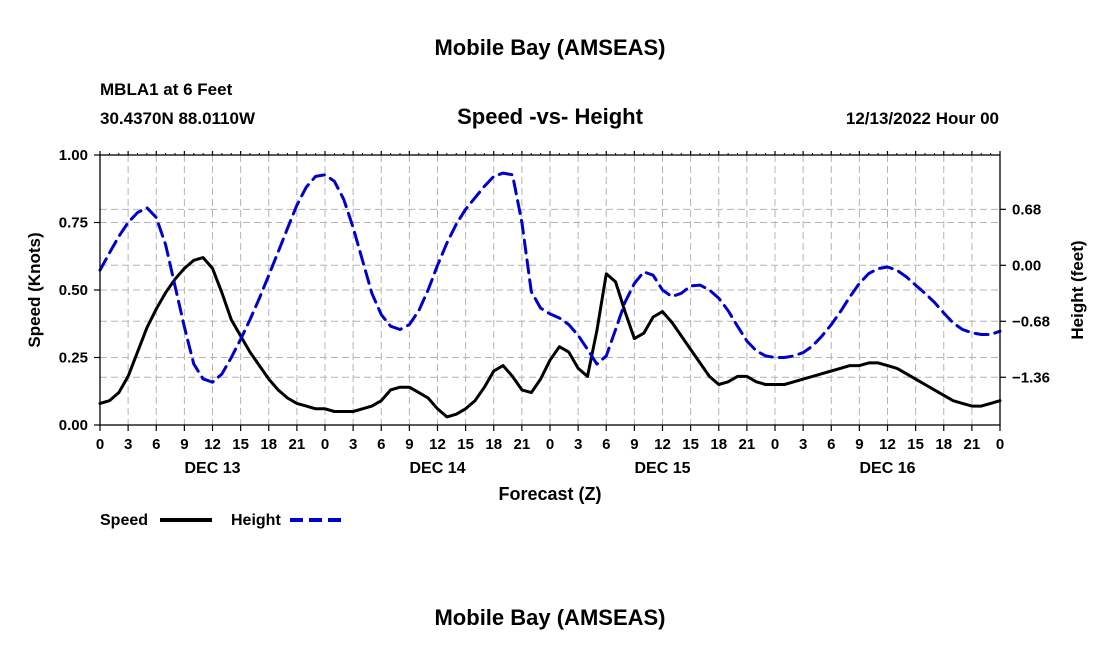  I want to click on x-axis-label: Forecast (Z), so click(549, 494).